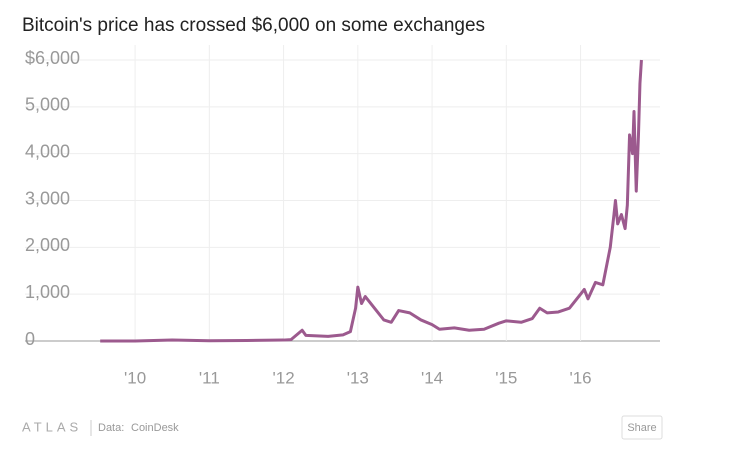  I want to click on x-tick-label: '12, so click(284, 377).